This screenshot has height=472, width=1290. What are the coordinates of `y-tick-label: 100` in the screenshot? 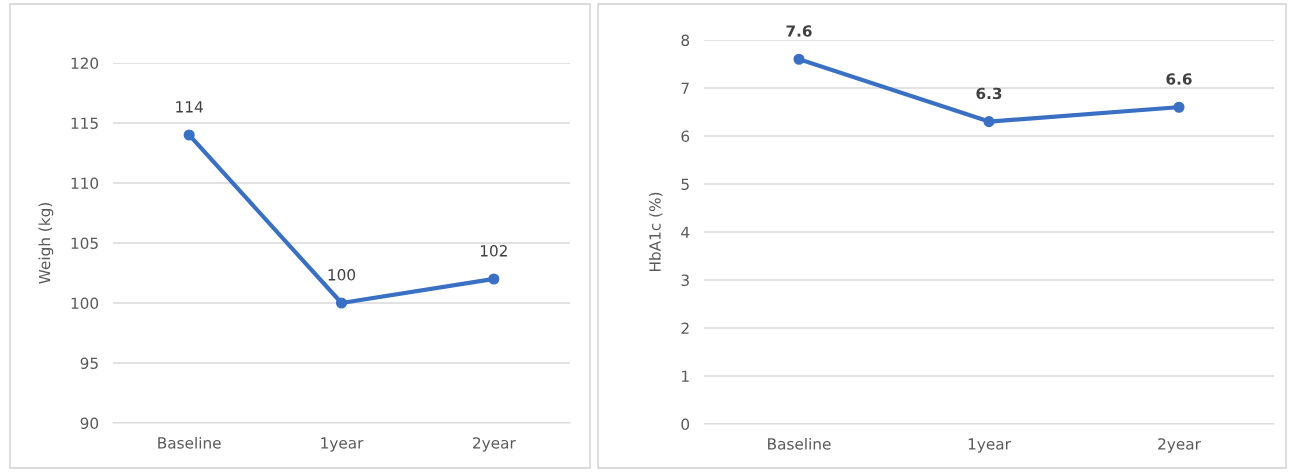 It's located at (85, 303).